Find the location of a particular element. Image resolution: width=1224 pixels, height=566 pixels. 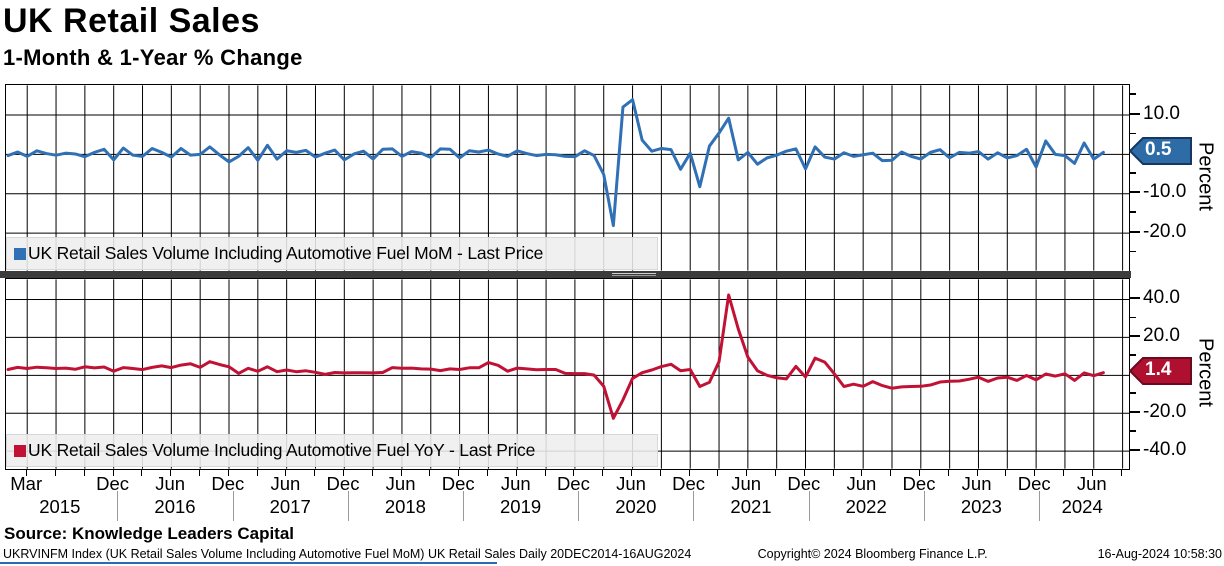

y-axis-tick-label: 10.0 is located at coordinates (1161, 113).